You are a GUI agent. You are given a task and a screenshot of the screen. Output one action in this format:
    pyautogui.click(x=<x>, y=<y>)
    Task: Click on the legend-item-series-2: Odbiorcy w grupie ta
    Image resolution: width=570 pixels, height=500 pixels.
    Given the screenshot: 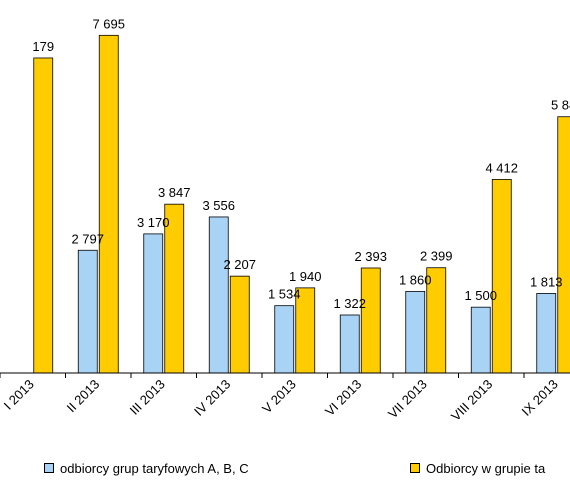 What is the action you would take?
    pyautogui.click(x=477, y=468)
    